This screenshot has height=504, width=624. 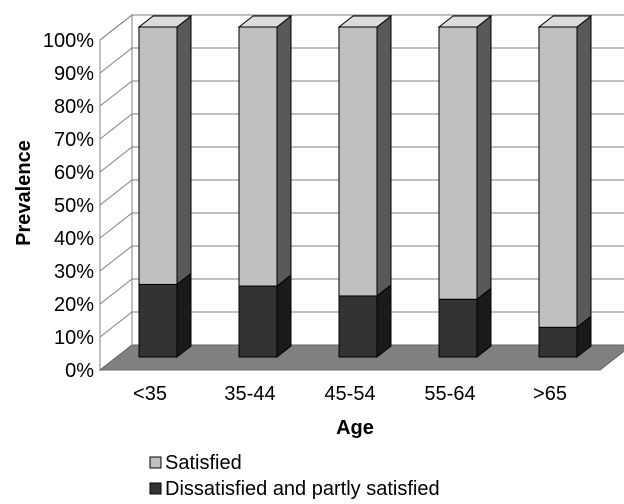 I want to click on y-tick-label: 20%, so click(x=74, y=305).